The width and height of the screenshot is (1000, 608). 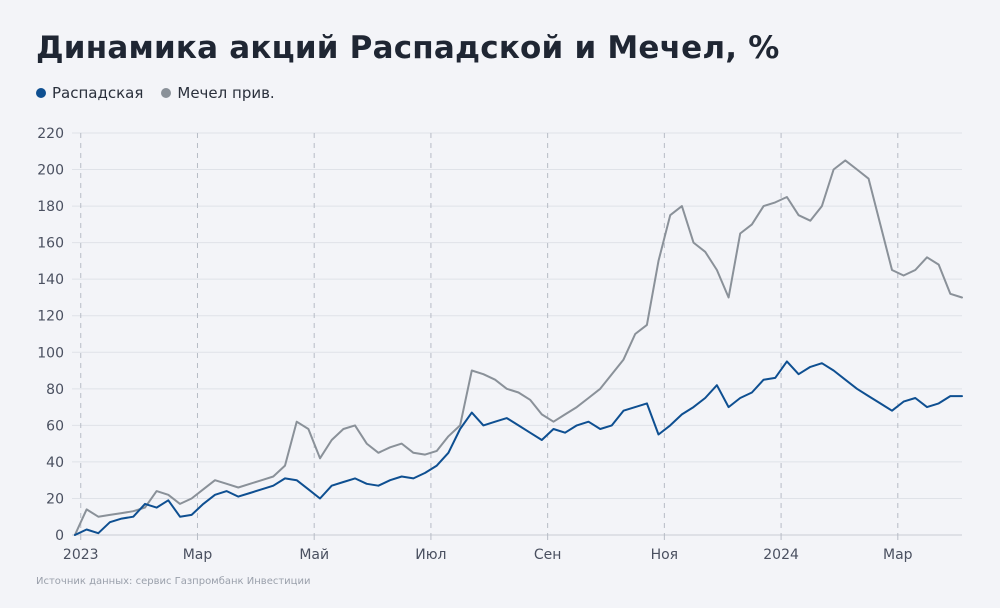 What do you see at coordinates (50, 171) in the screenshot?
I see `y-tick-label: 200` at bounding box center [50, 171].